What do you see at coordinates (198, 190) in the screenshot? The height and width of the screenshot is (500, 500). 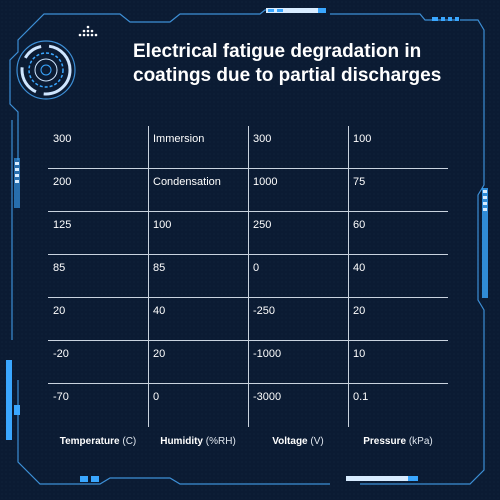 I see `table-cell: Condensation` at bounding box center [198, 190].